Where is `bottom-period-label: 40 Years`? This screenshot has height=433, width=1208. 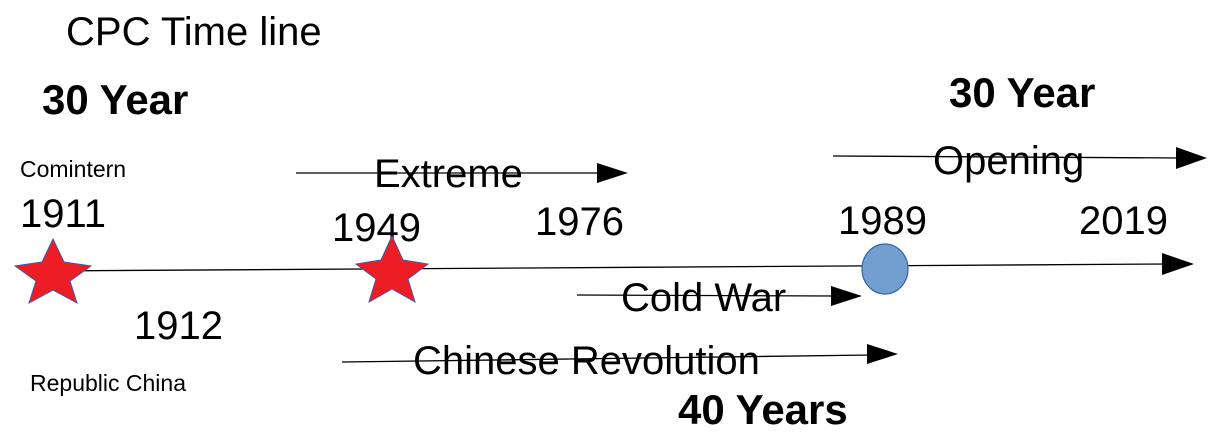
bottom-period-label: 40 Years is located at coordinates (763, 409).